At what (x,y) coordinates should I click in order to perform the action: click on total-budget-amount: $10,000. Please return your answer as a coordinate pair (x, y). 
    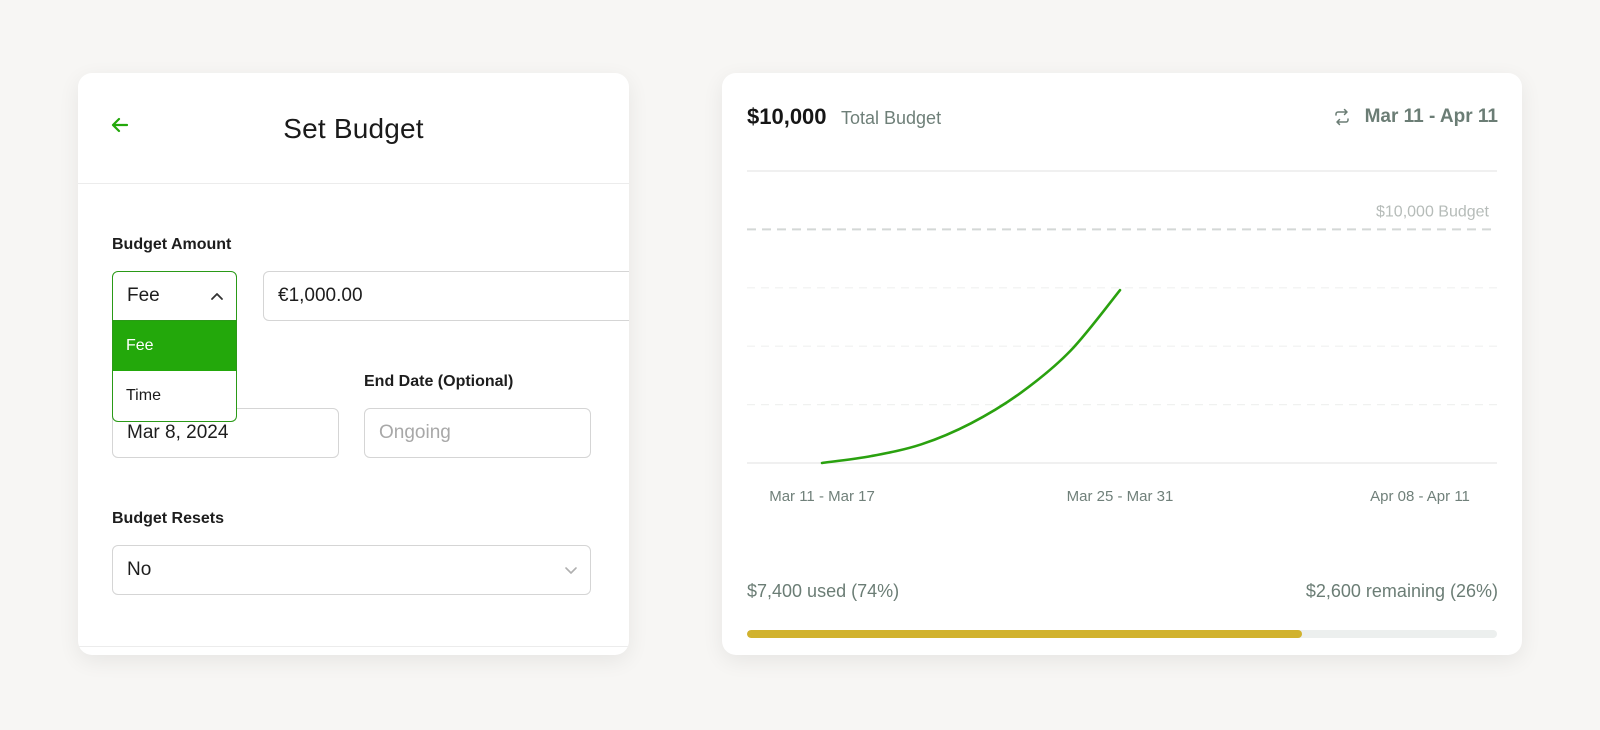
    Looking at the image, I should click on (787, 116).